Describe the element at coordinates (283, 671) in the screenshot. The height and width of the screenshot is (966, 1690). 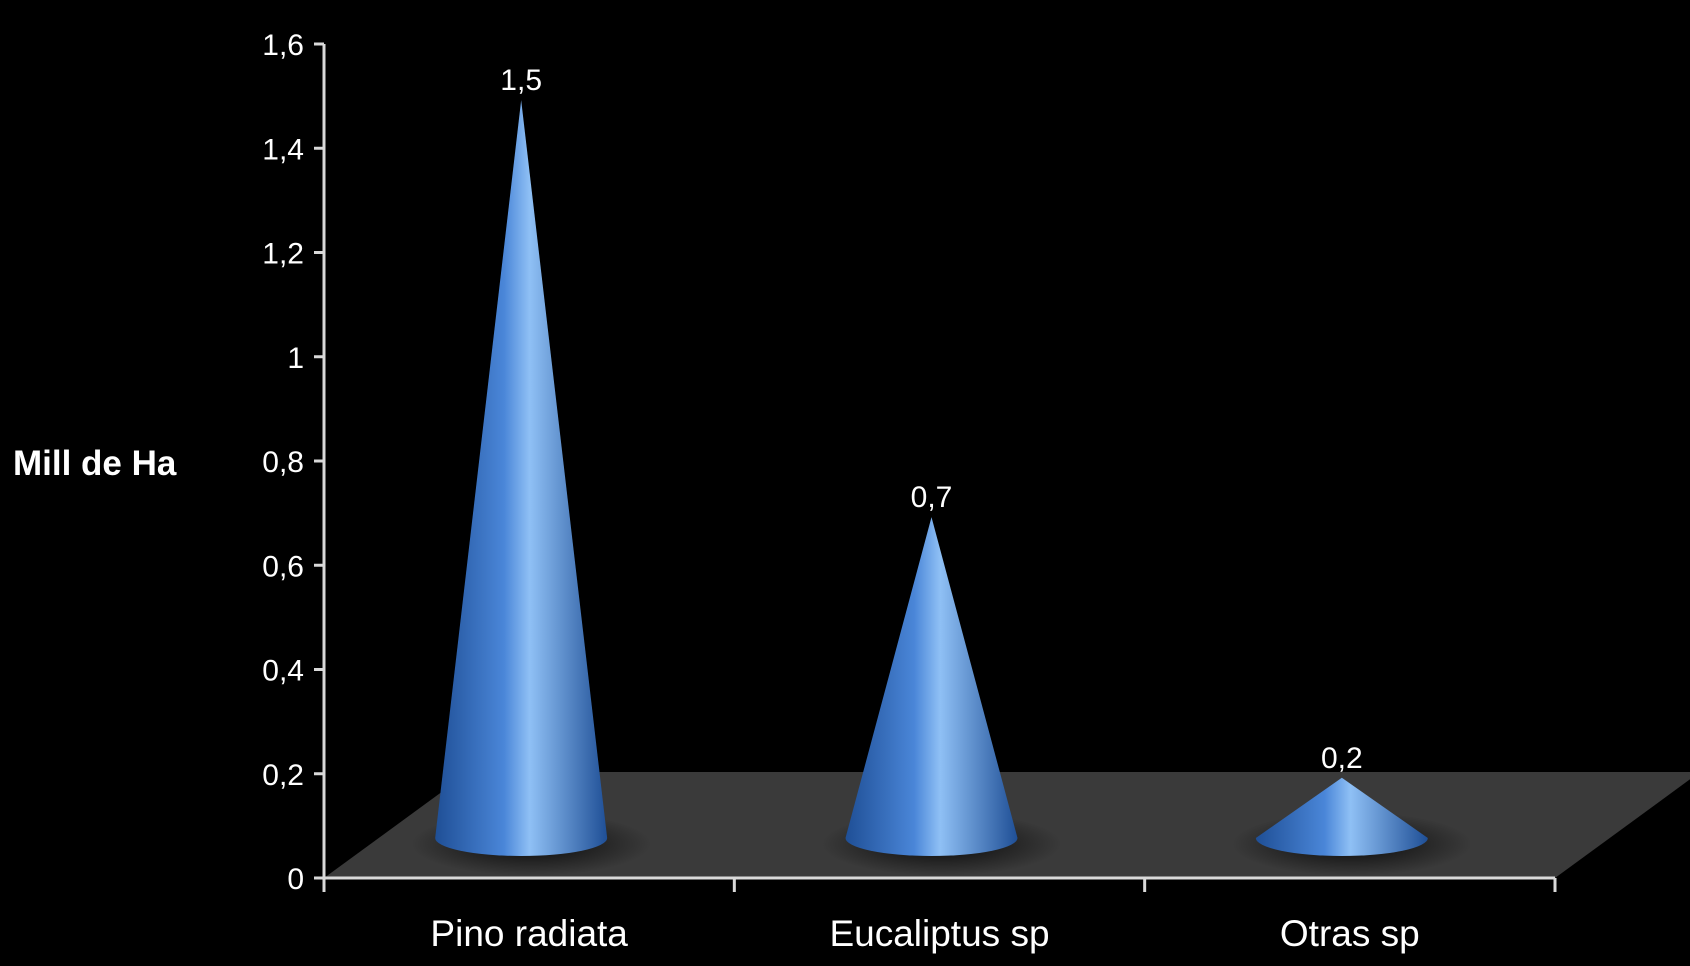
I see `y-tick-label: 0,4` at that location.